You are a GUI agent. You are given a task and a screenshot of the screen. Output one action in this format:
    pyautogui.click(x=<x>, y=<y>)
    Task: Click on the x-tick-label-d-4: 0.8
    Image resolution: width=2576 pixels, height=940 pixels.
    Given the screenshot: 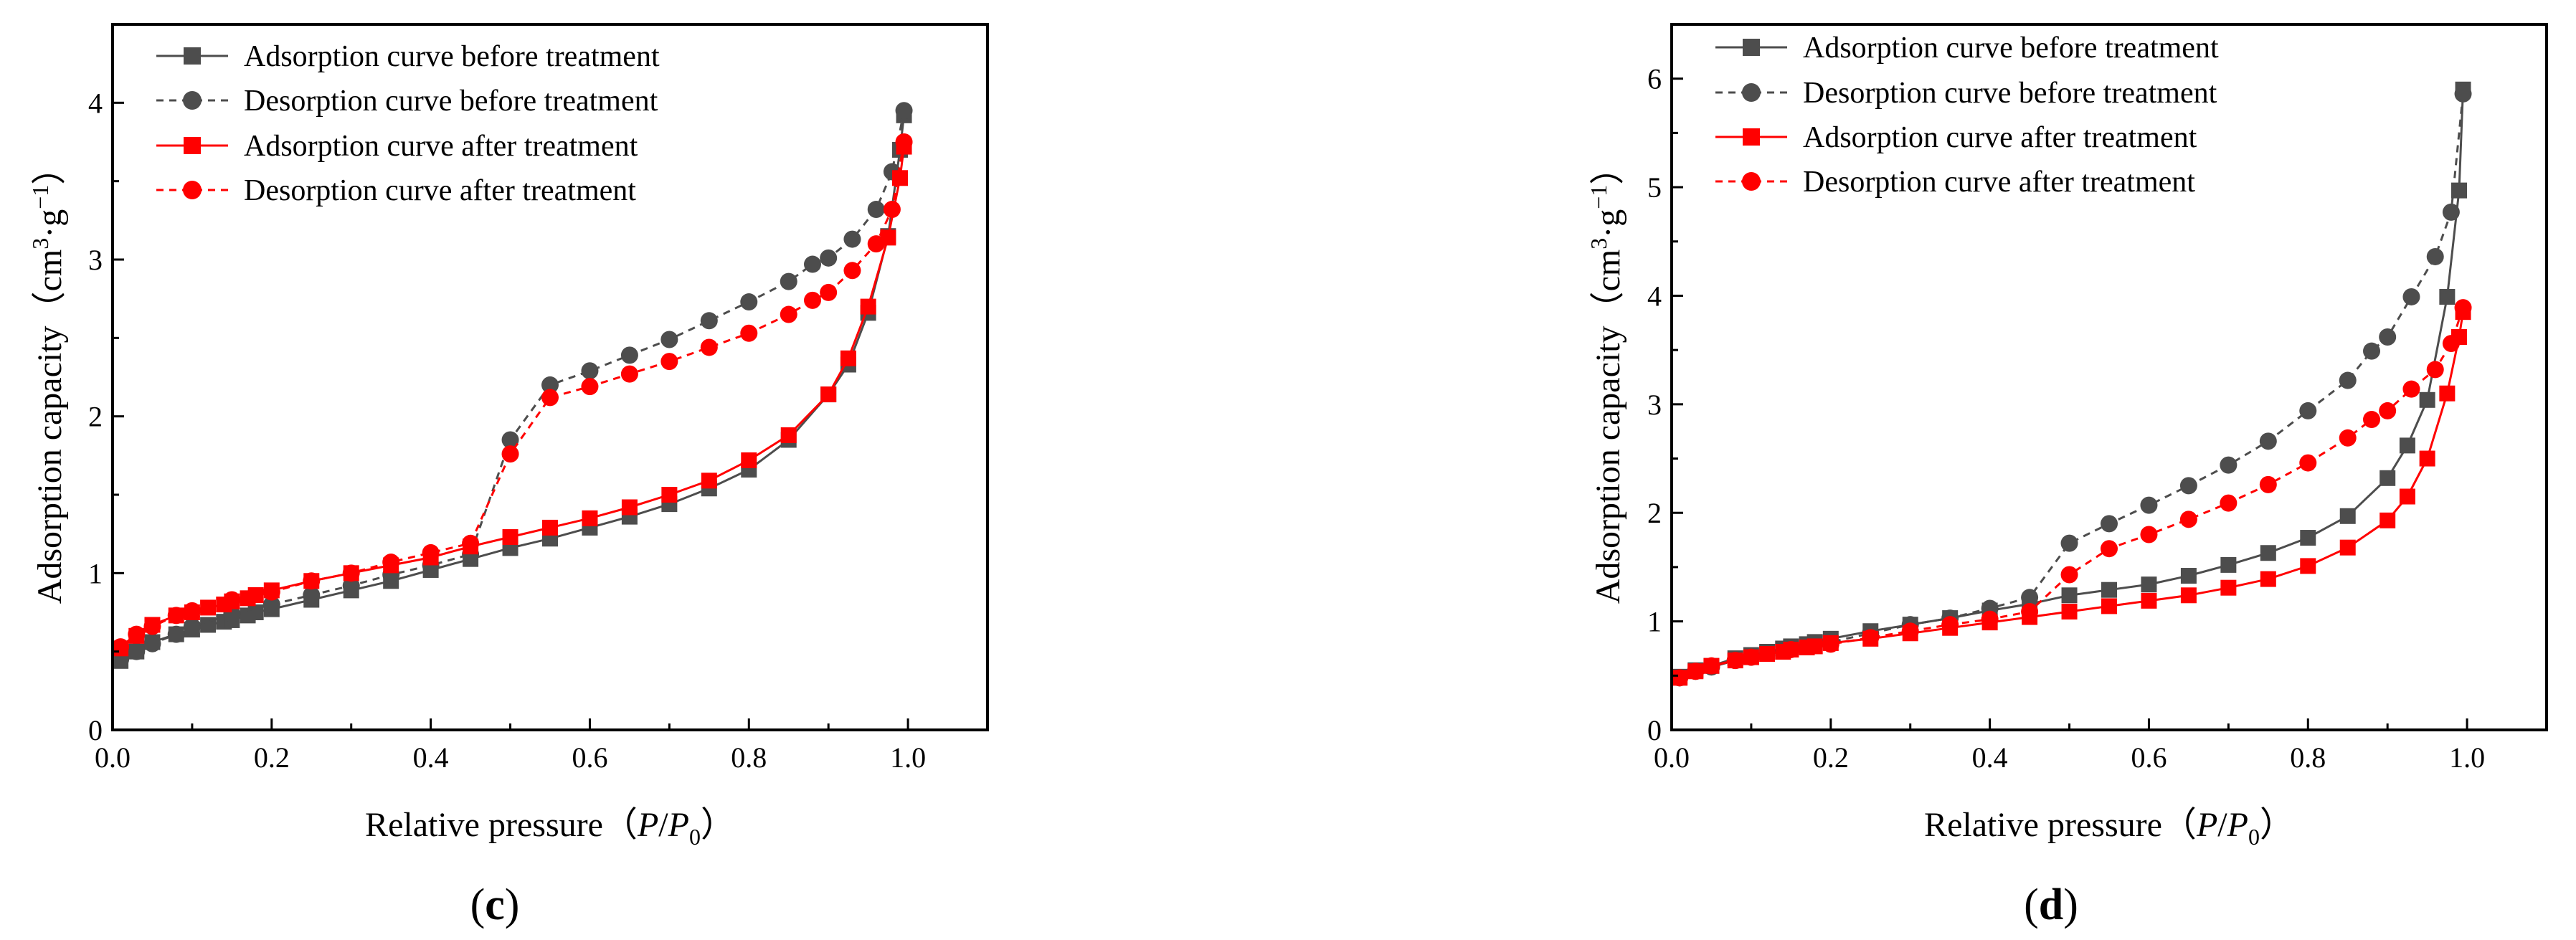 What is the action you would take?
    pyautogui.click(x=2308, y=758)
    